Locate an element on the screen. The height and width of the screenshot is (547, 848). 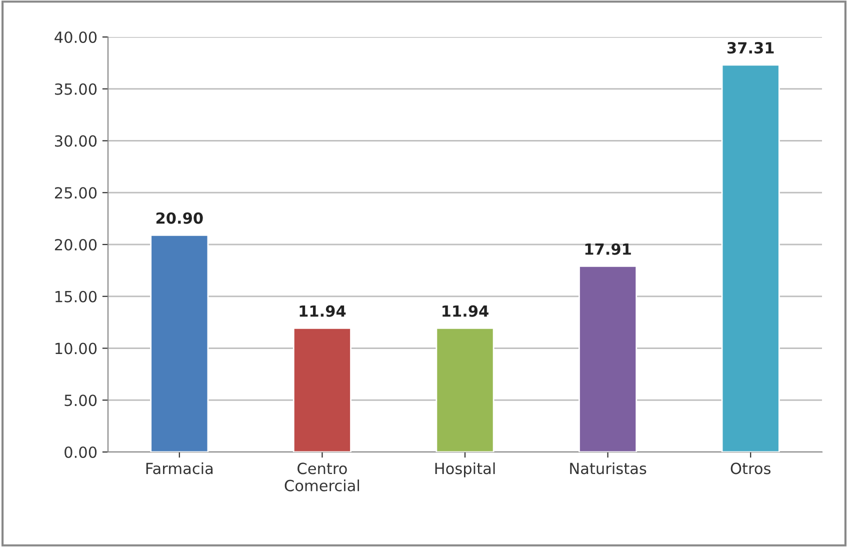
x-tick-label: Farmacia is located at coordinates (179, 468).